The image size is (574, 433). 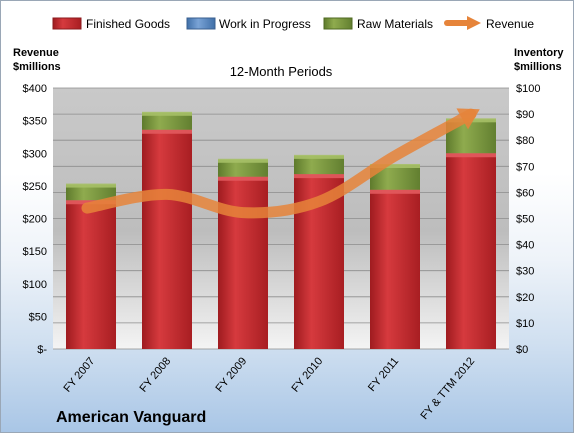 What do you see at coordinates (35, 89) in the screenshot?
I see `left-tick-label: $400` at bounding box center [35, 89].